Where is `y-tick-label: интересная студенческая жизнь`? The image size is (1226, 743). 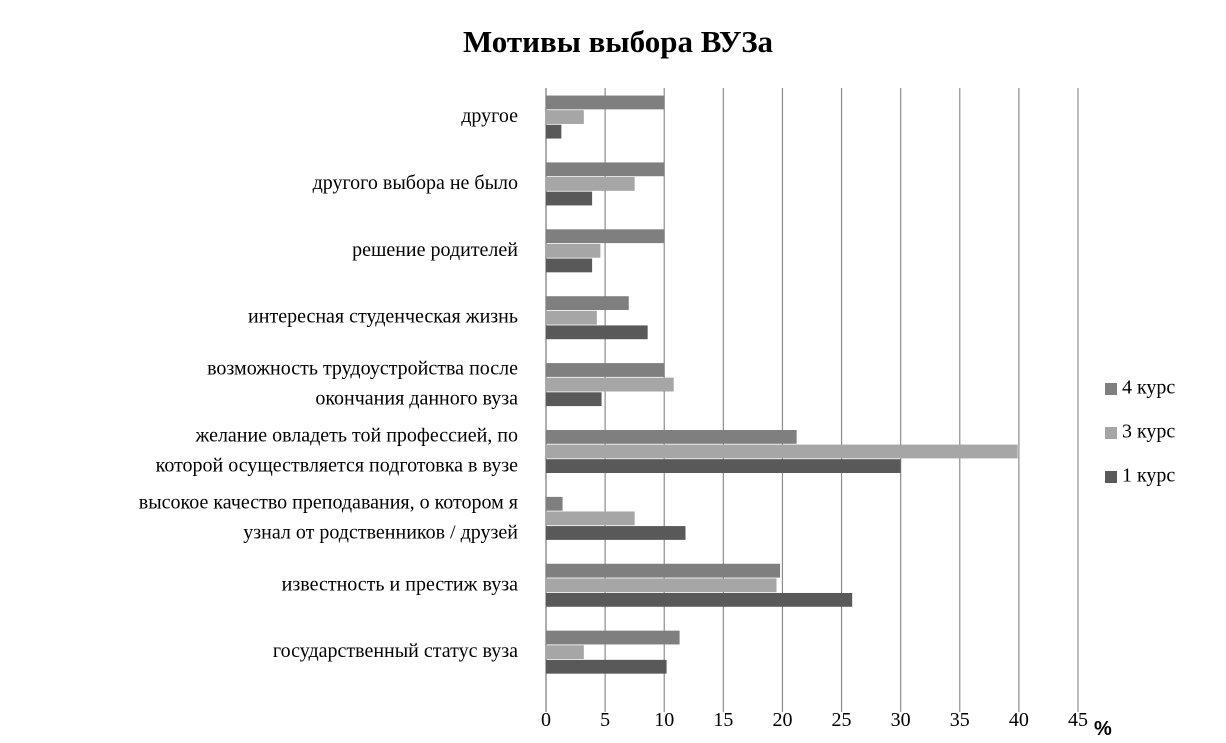
y-tick-label: интересная студенческая жизнь is located at coordinates (383, 317).